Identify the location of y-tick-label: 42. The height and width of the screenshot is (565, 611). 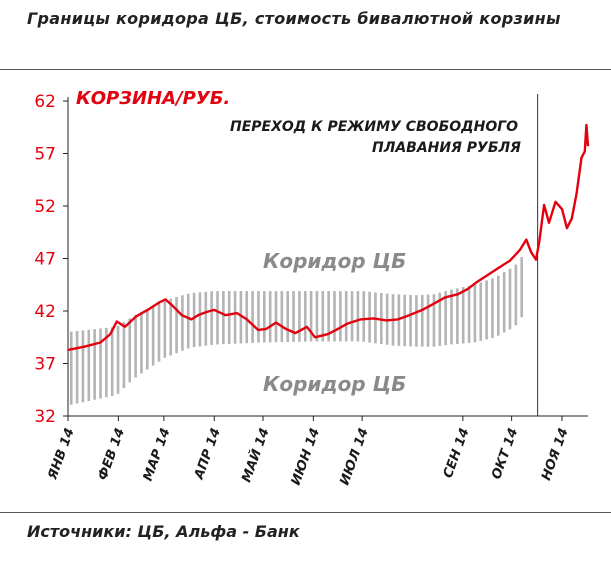
(45, 312).